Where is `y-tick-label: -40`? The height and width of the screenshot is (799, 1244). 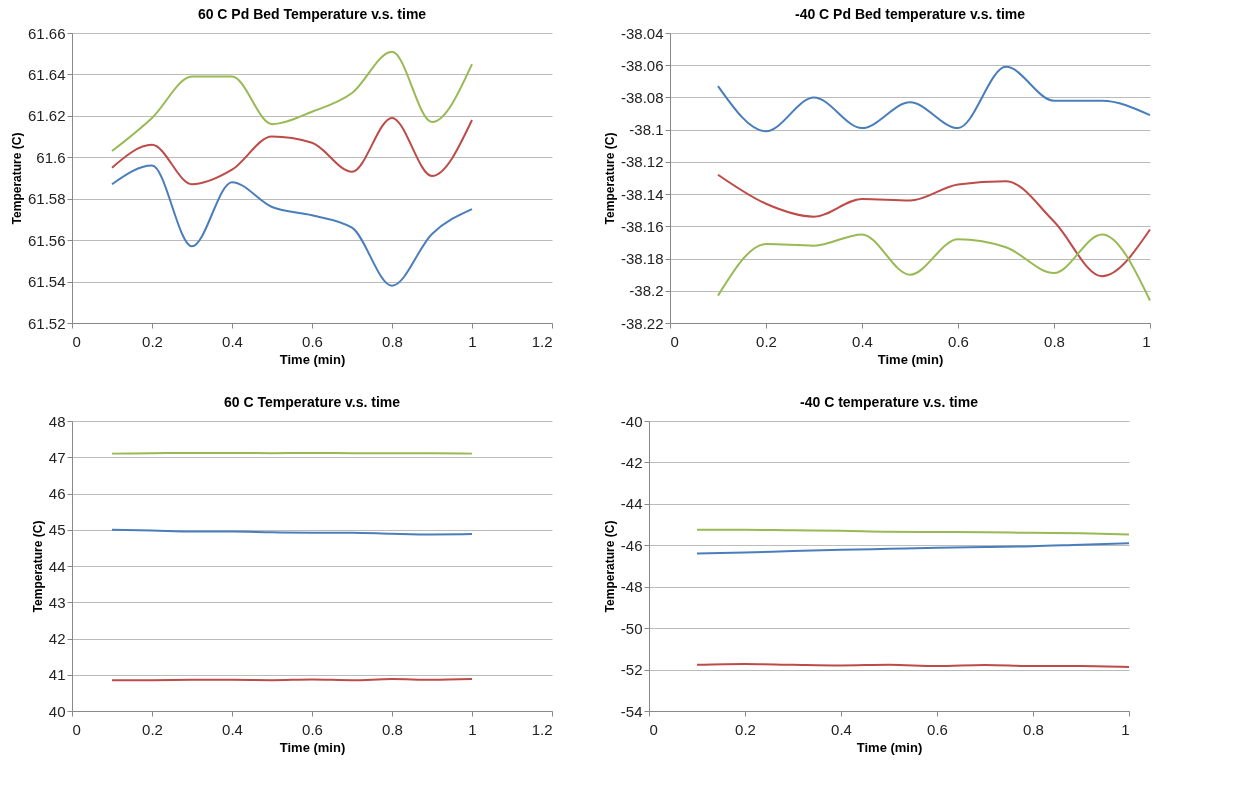
y-tick-label: -40 is located at coordinates (631, 421).